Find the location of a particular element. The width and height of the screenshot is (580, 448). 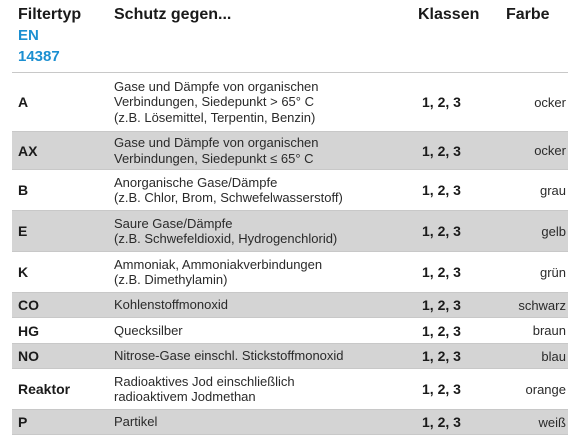

row-filter-type: CO is located at coordinates (28, 305).